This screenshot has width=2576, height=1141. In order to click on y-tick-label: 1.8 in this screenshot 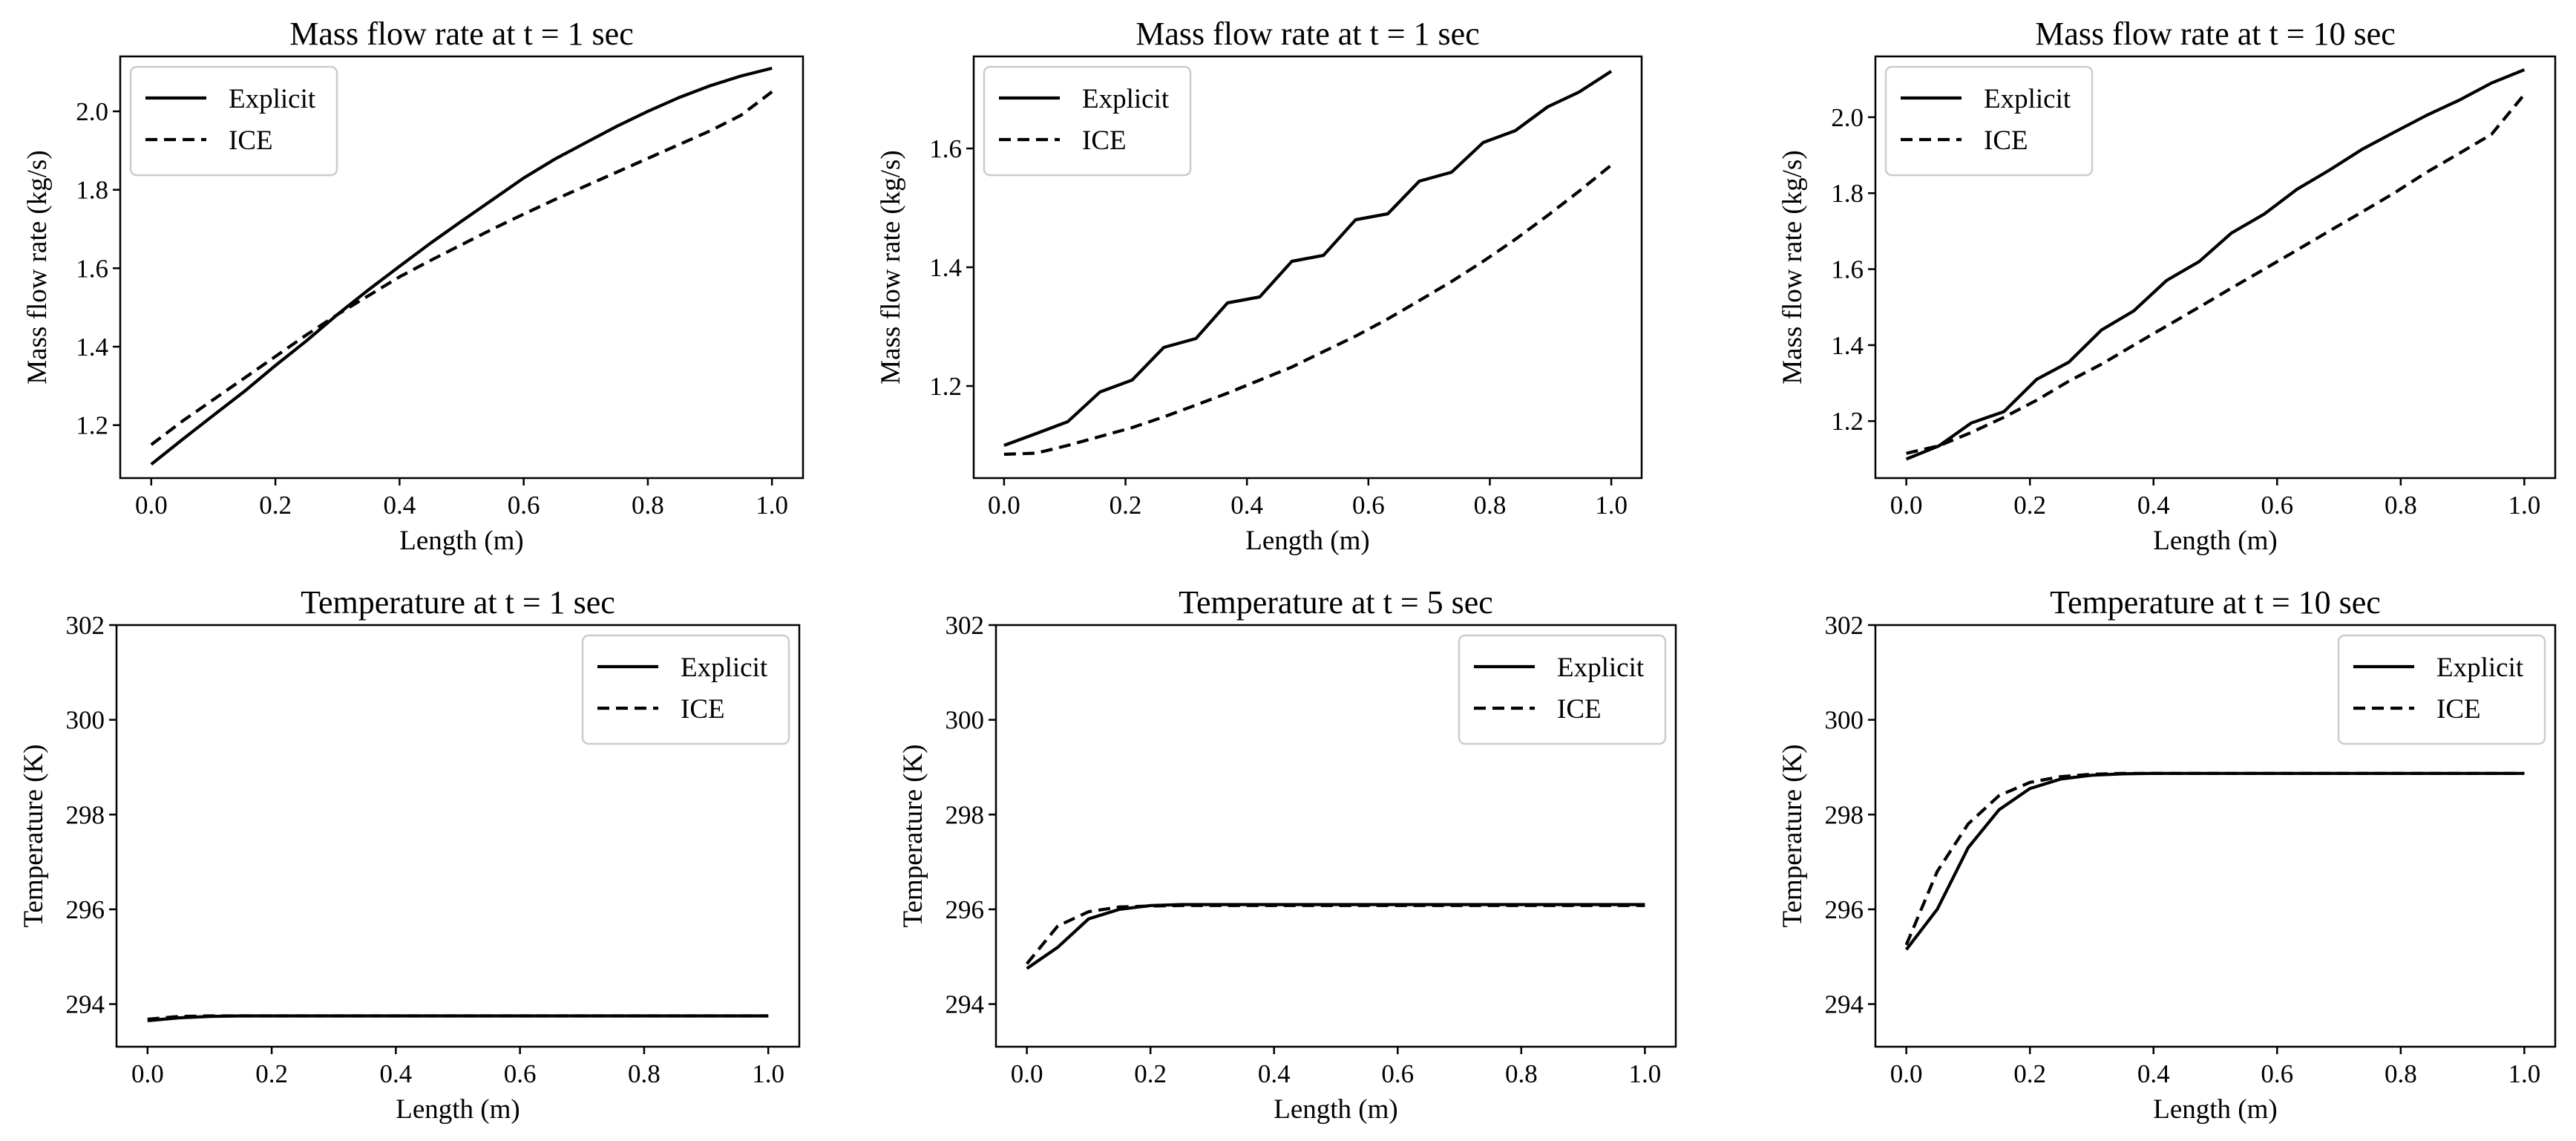, I will do `click(1848, 193)`.